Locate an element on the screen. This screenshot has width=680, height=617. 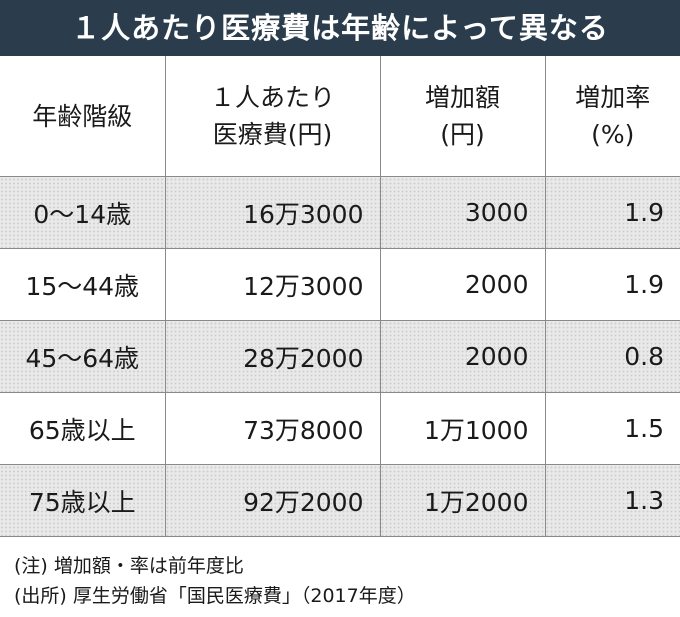
cost-cell: 28万2000 is located at coordinates (272, 356).